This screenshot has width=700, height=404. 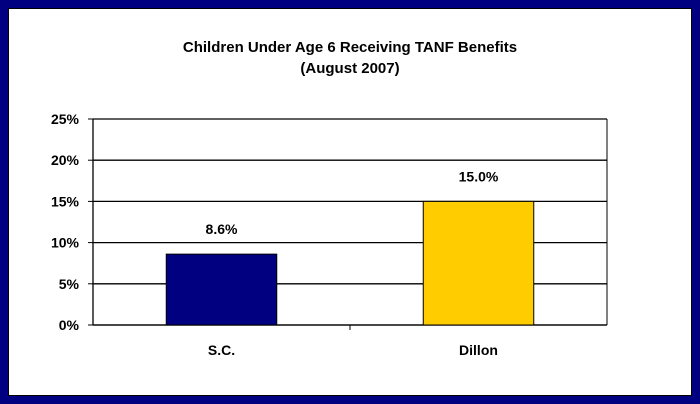 I want to click on y-tick-label: 20%, so click(x=65, y=160).